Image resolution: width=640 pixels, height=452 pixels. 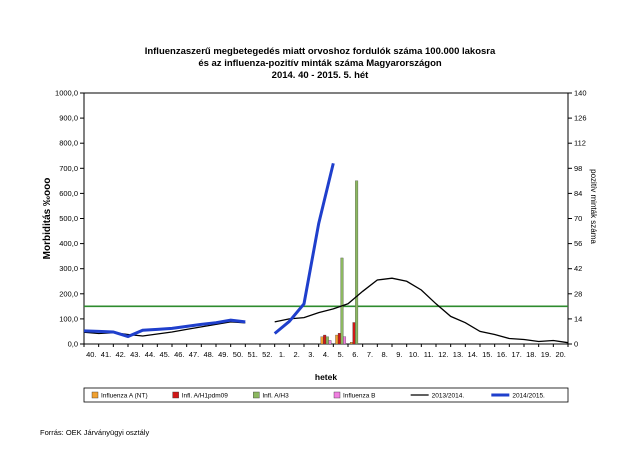 What do you see at coordinates (297, 354) in the screenshot?
I see `x-tick-label: 2.` at bounding box center [297, 354].